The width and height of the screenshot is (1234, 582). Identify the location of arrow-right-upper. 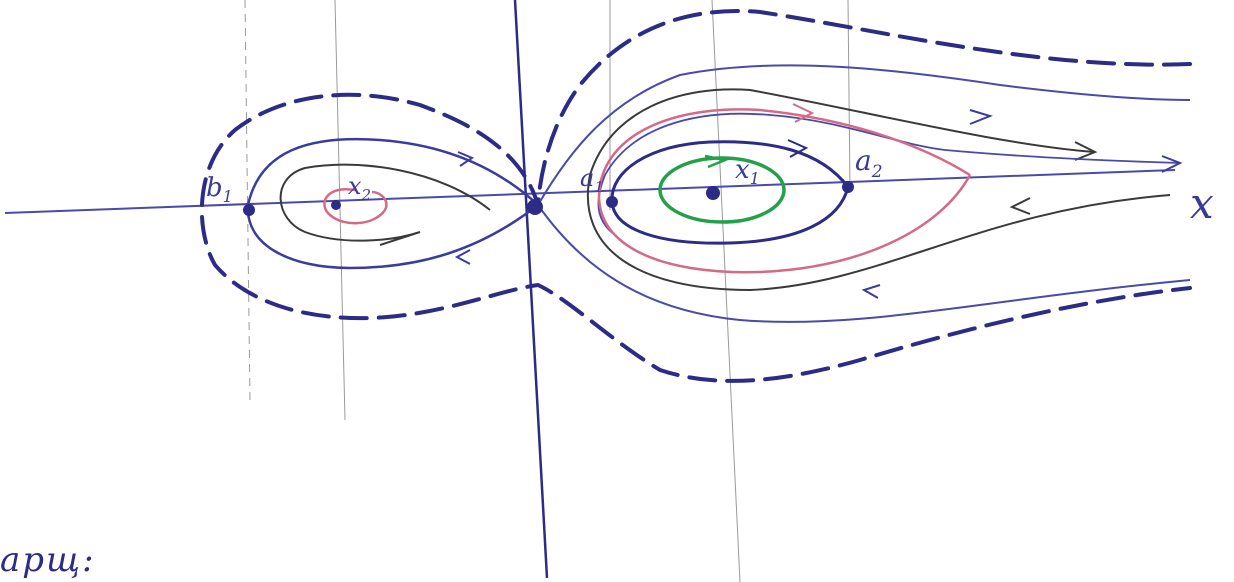
(981, 117).